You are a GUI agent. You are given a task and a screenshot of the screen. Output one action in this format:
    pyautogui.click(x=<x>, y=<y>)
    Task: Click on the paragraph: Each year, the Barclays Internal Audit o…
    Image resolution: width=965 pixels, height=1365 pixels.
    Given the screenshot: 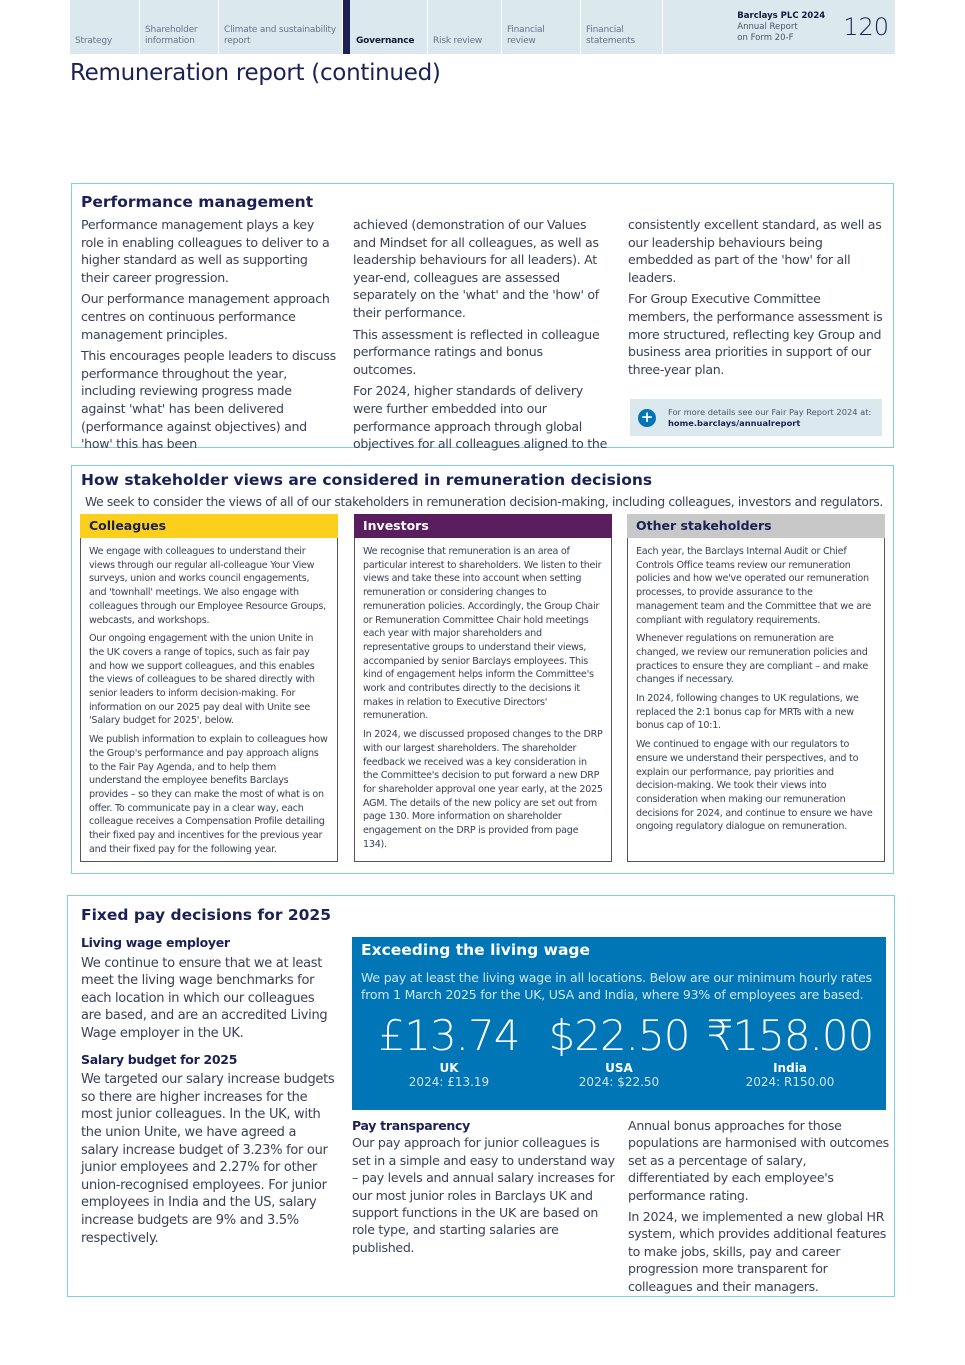 What is the action you would take?
    pyautogui.click(x=754, y=586)
    